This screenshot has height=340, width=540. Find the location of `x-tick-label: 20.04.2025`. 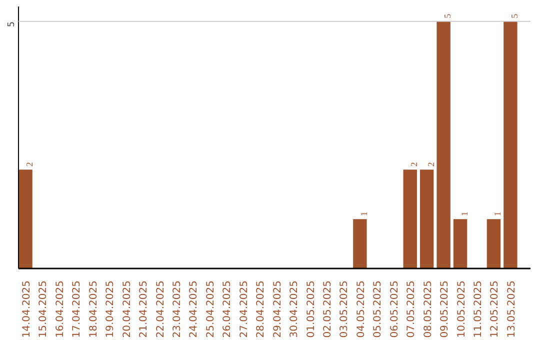

x-tick-label: 20.04.2025 is located at coordinates (127, 309).